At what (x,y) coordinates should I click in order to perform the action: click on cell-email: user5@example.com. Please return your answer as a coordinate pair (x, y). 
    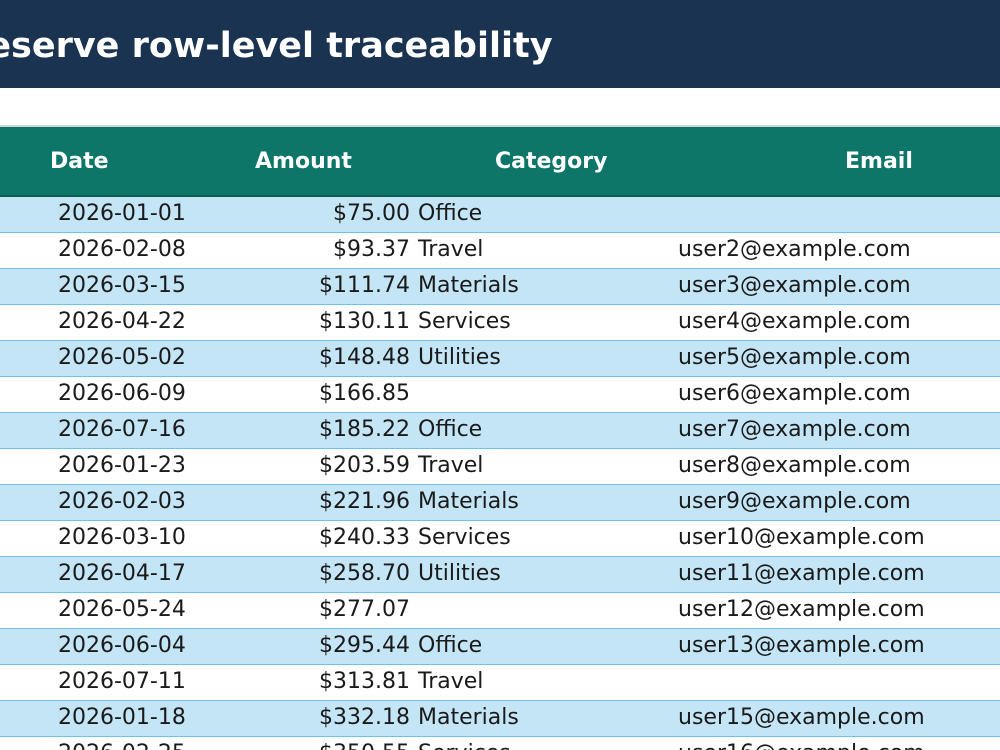
    Looking at the image, I should click on (837, 358).